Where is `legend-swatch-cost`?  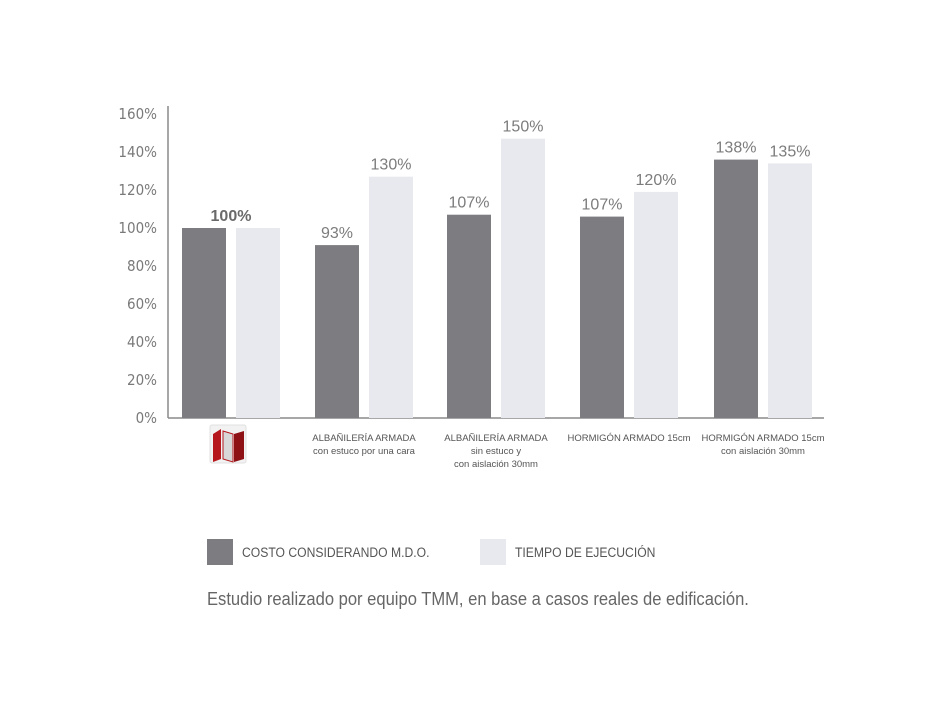 legend-swatch-cost is located at coordinates (220, 552).